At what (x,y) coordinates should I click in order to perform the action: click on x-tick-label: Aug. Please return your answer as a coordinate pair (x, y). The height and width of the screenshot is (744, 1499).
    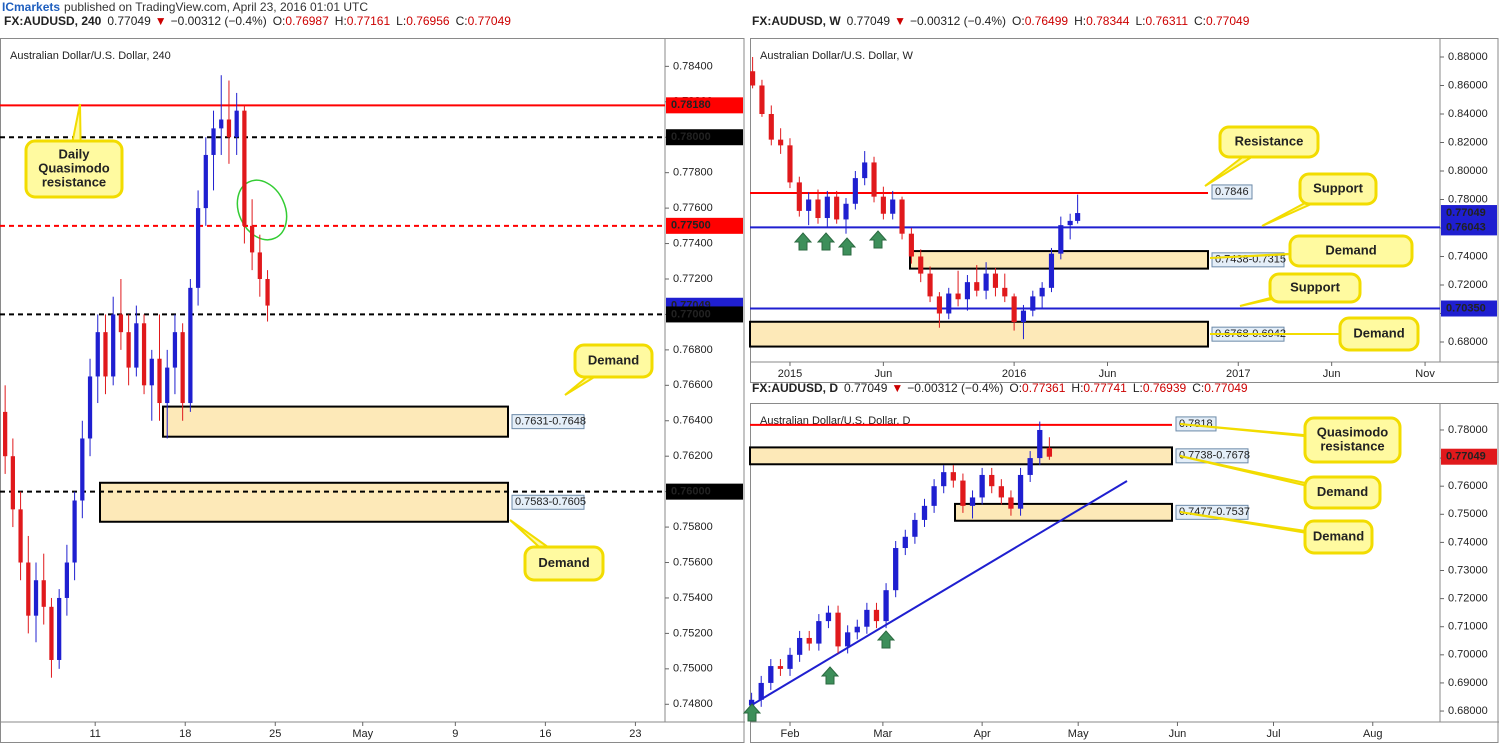
    Looking at the image, I should click on (1373, 734).